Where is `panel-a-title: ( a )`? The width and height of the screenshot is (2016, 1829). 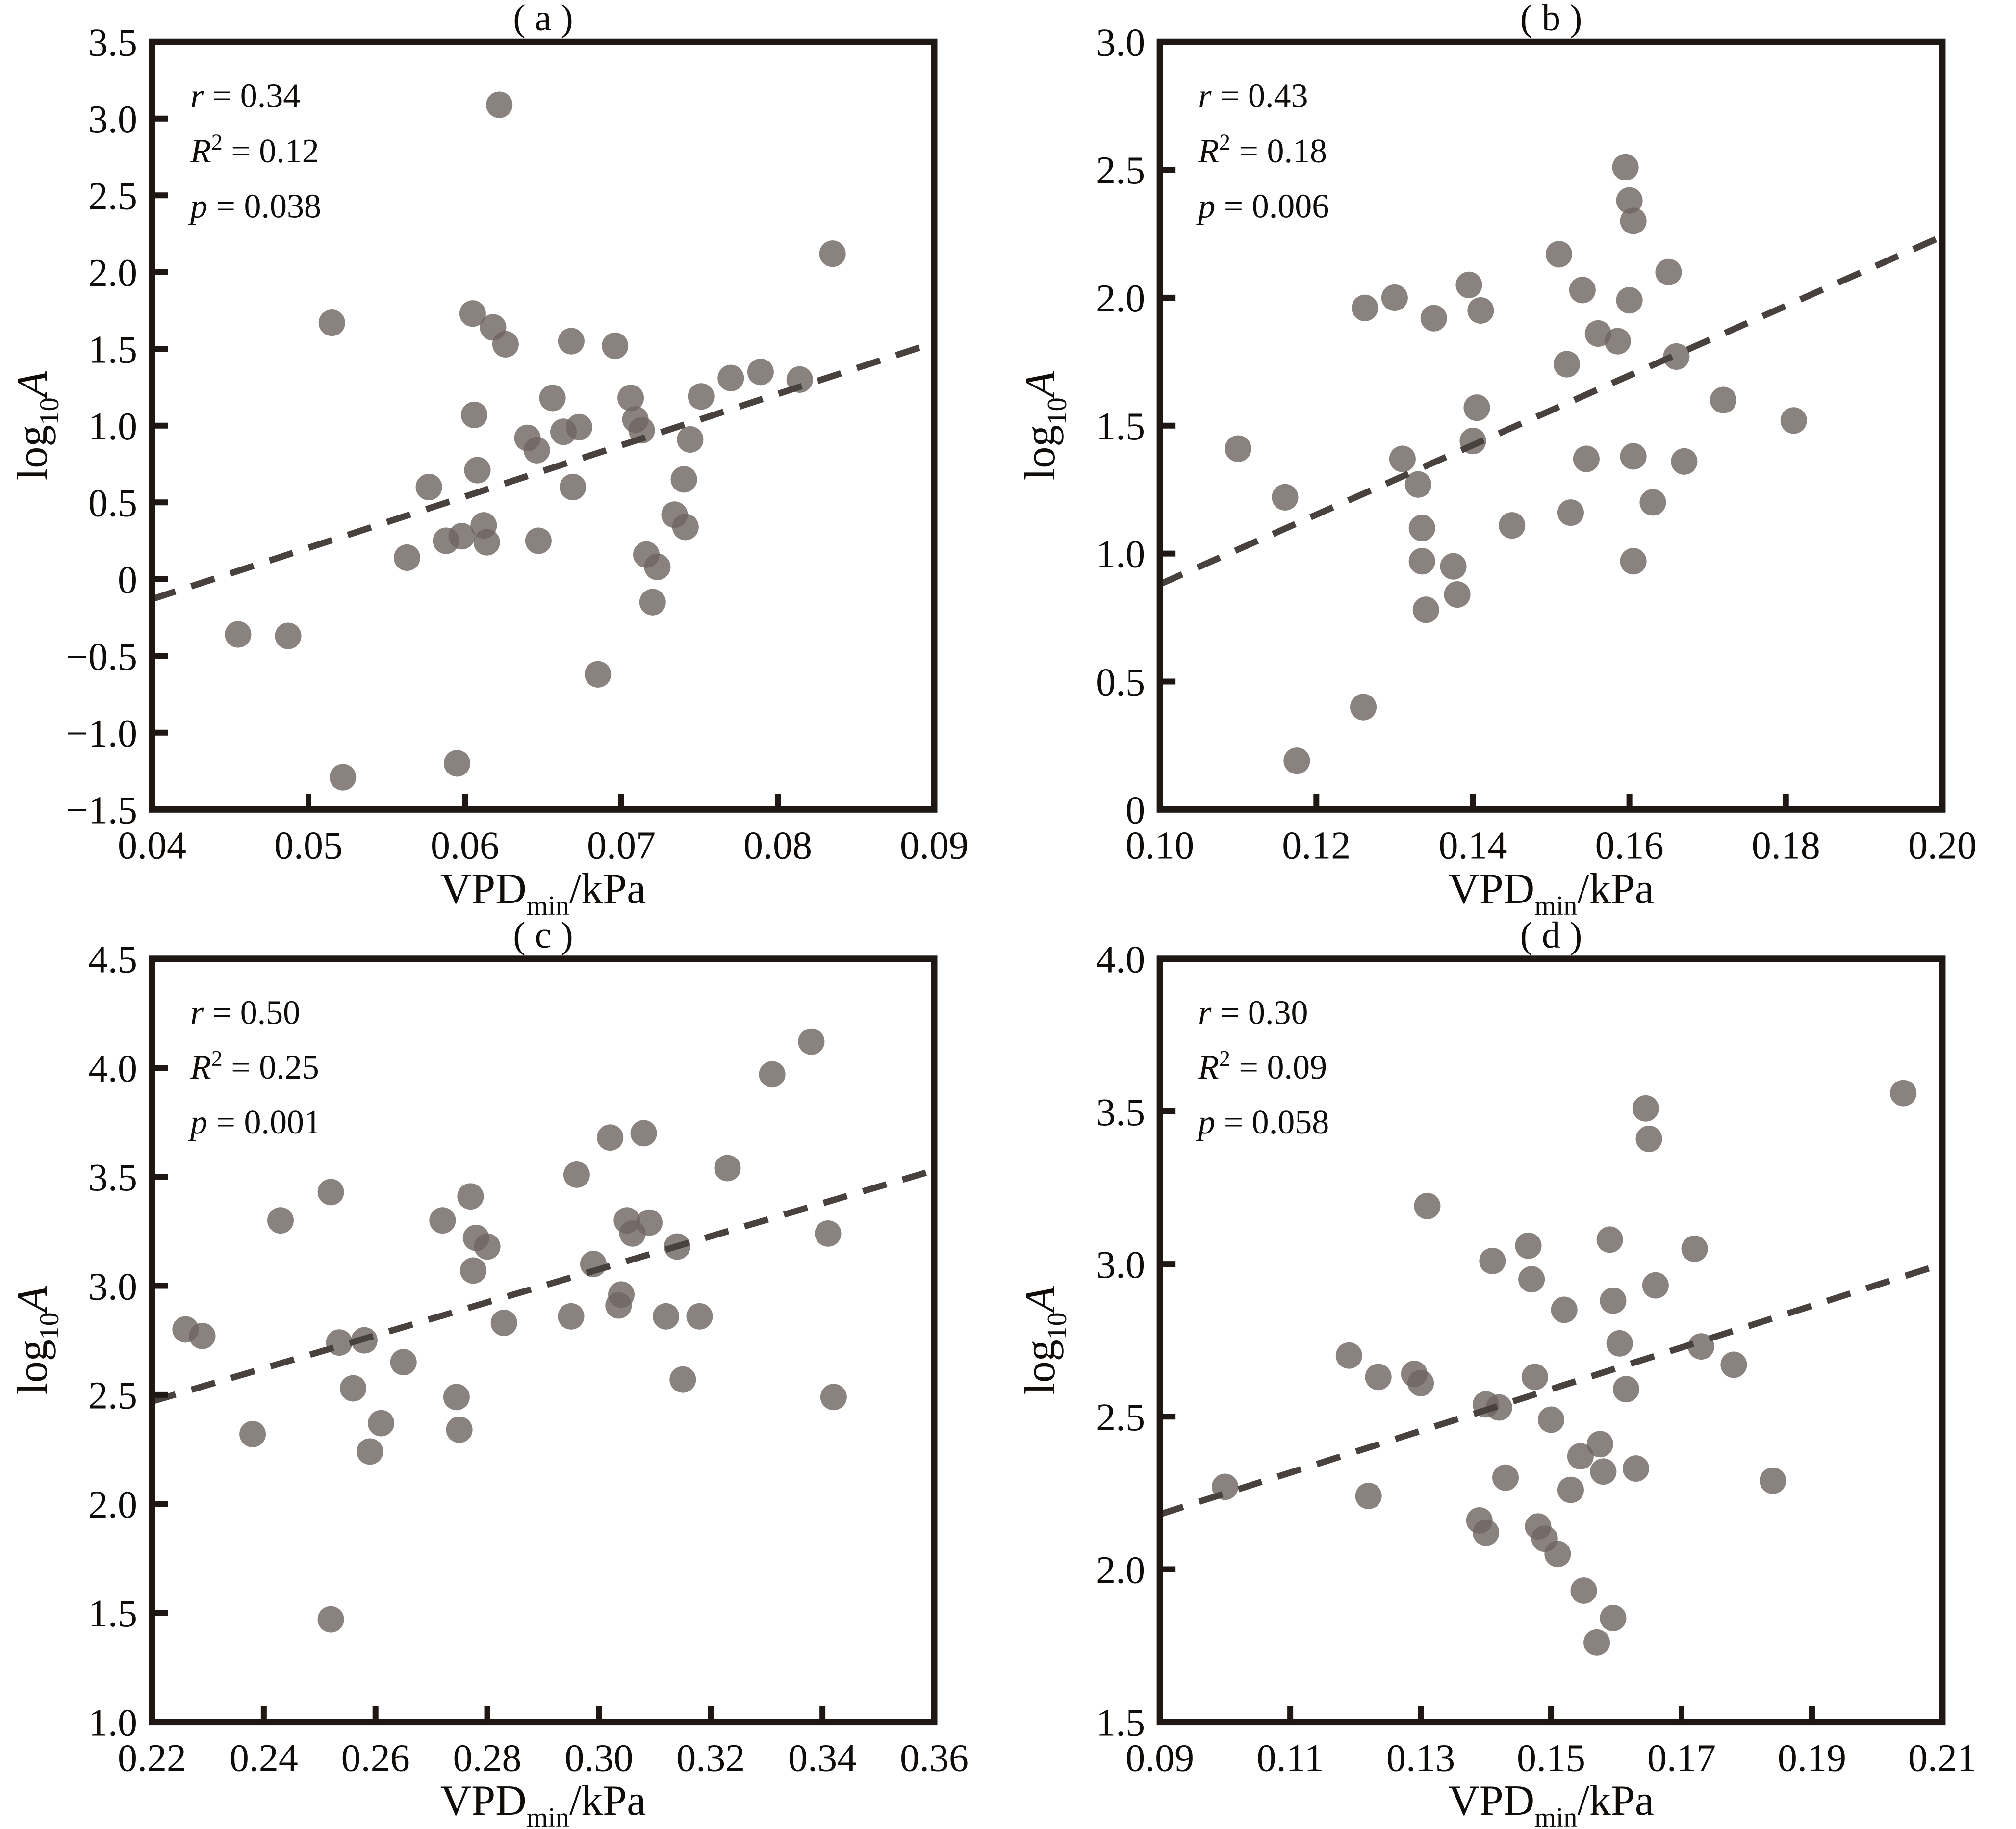
panel-a-title: ( a ) is located at coordinates (543, 19).